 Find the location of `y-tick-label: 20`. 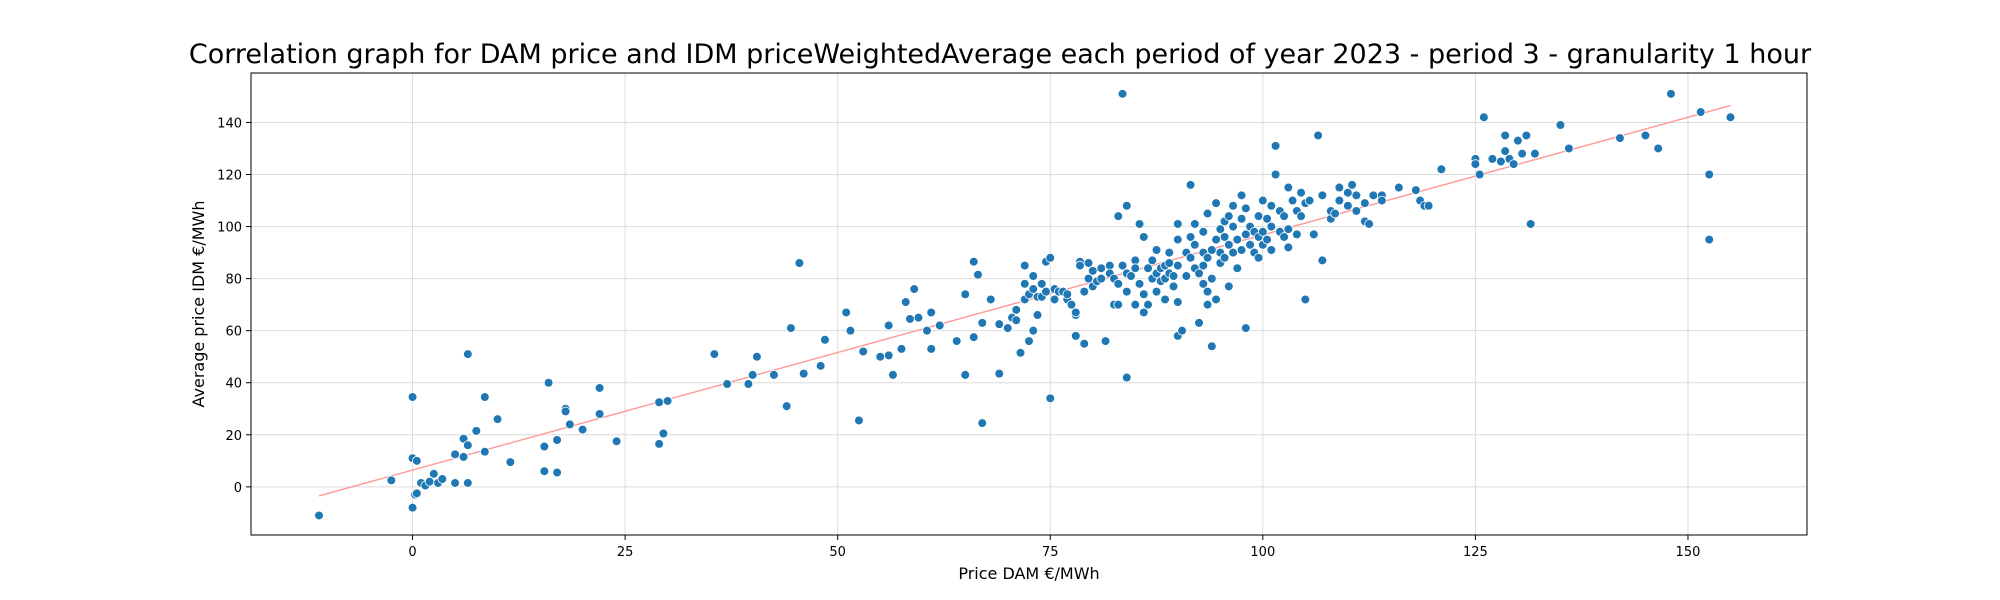

y-tick-label: 20 is located at coordinates (233, 436).